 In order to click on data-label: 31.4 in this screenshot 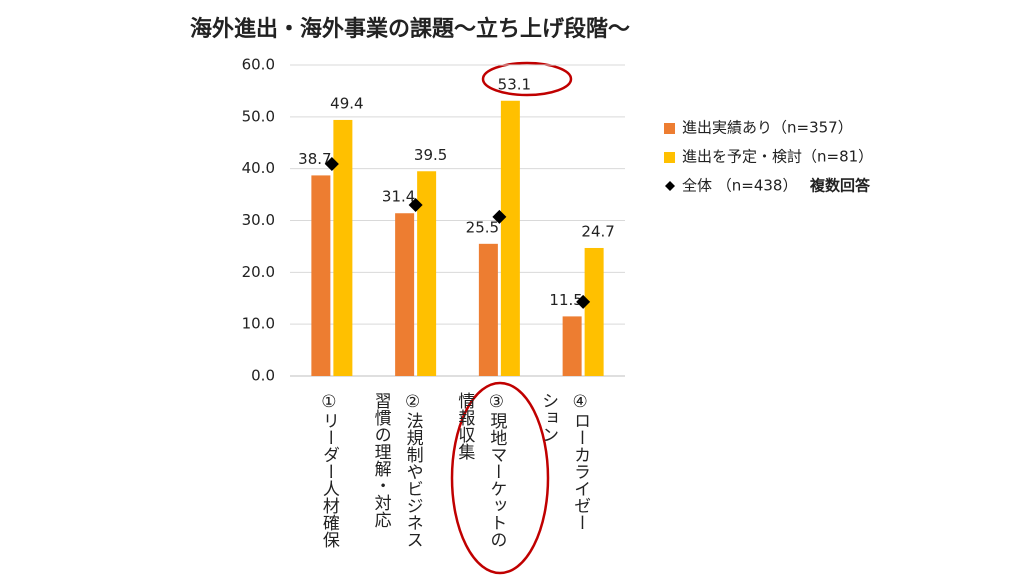, I will do `click(398, 197)`.